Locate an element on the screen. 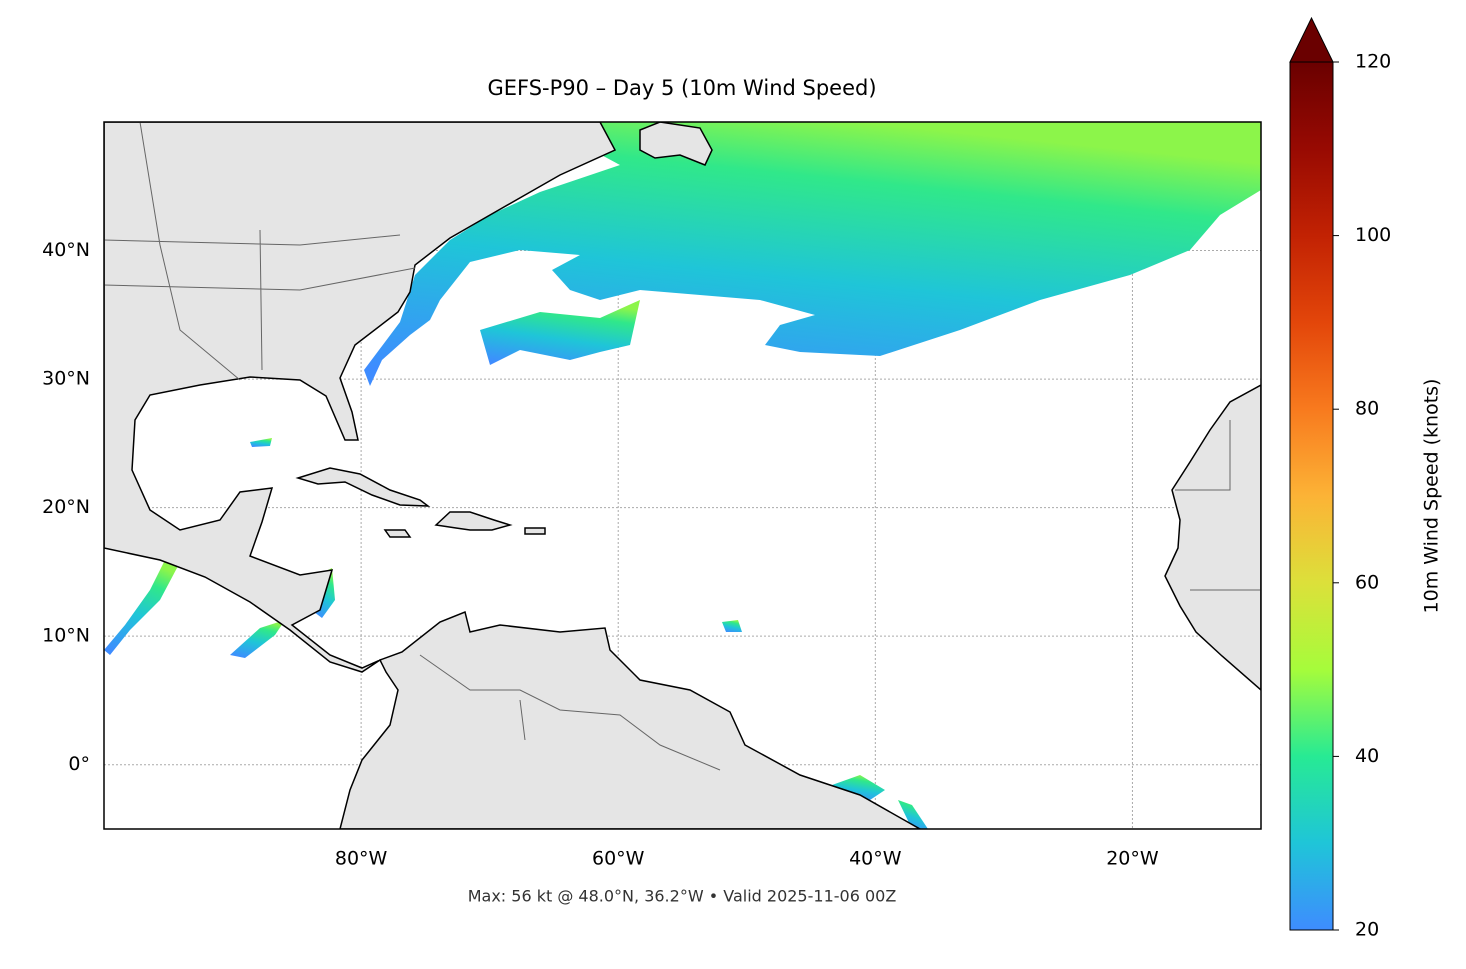 Image resolution: width=1466 pixels, height=969 pixels. colorbar-tick-label: 40 is located at coordinates (1367, 756).